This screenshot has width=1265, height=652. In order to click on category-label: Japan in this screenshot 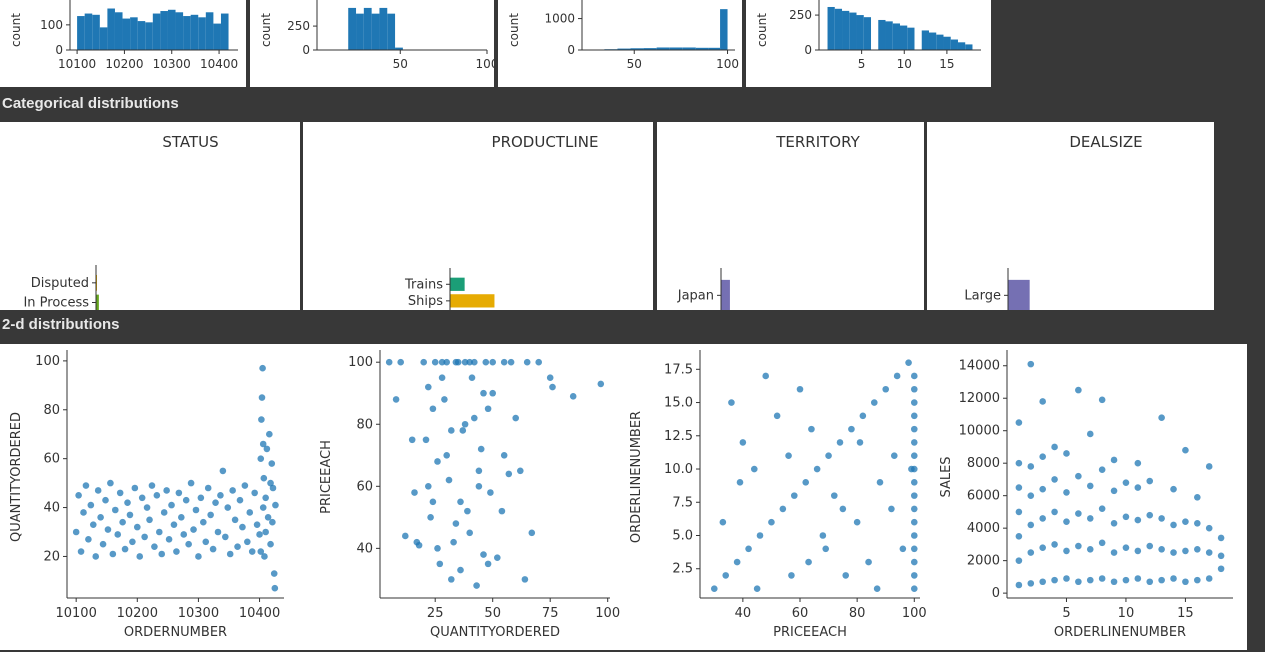, I will do `click(695, 295)`.